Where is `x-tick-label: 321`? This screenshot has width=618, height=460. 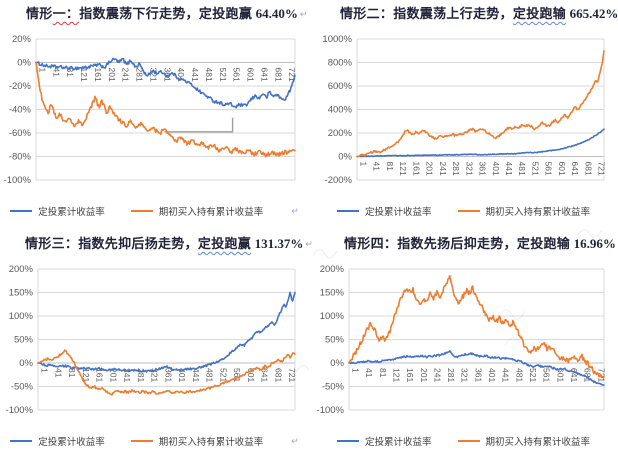
x-tick-label: 321 is located at coordinates (153, 75).